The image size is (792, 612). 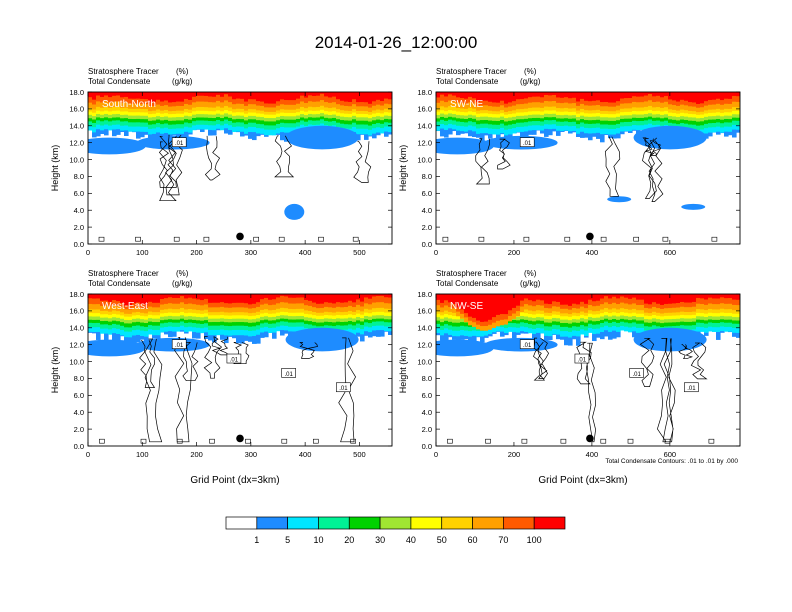 What do you see at coordinates (592, 454) in the screenshot?
I see `x-tick-label: 400` at bounding box center [592, 454].